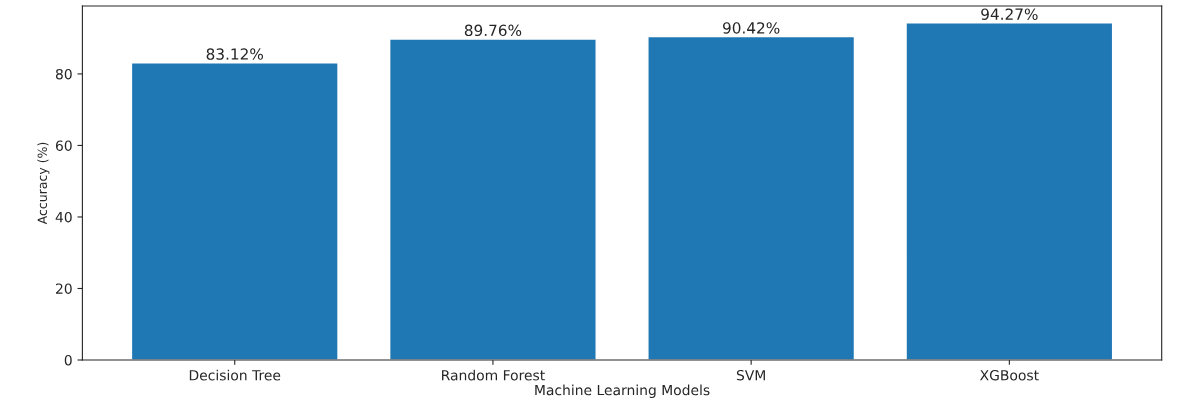  Describe the element at coordinates (63, 74) in the screenshot. I see `y-tick-label: 80` at that location.